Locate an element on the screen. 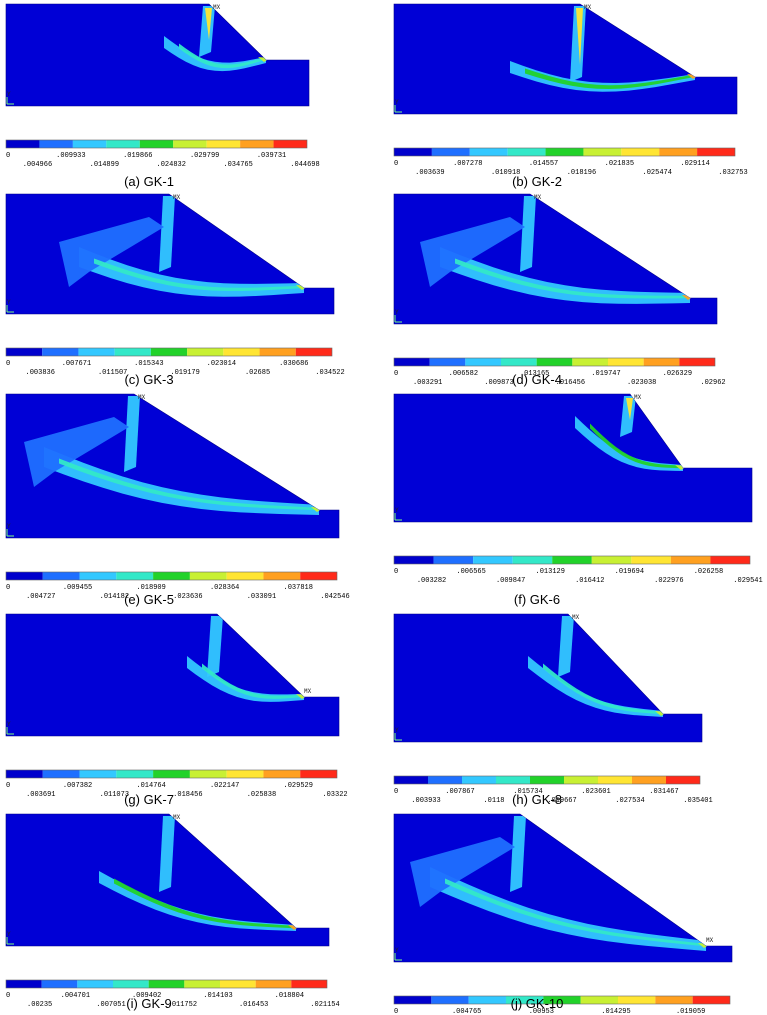  legend-tick-label: .027534 is located at coordinates (629, 801).